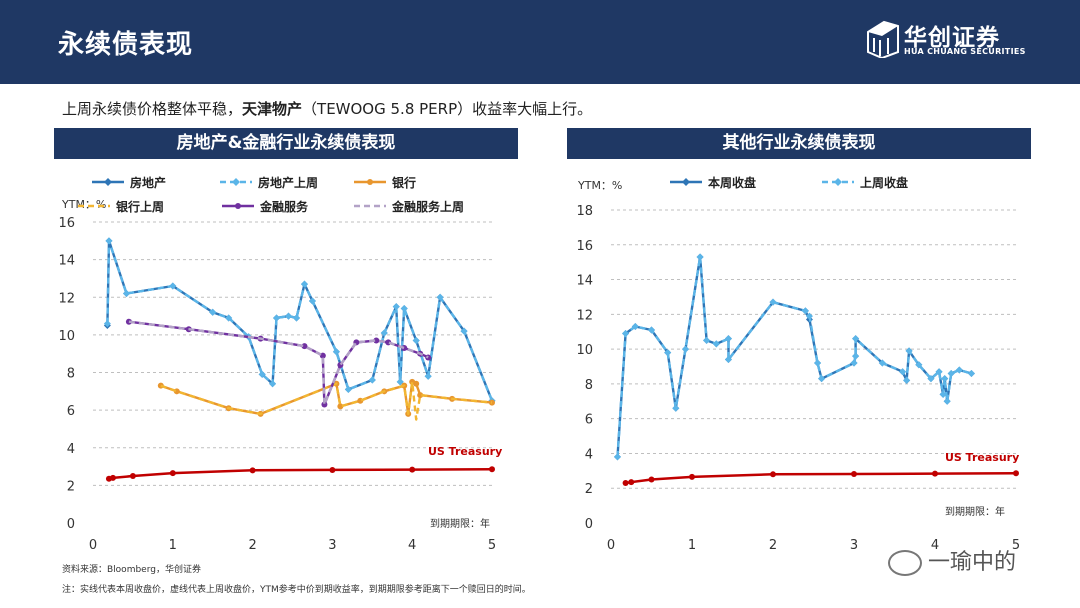 Image resolution: width=1080 pixels, height=608 pixels. Describe the element at coordinates (66, 298) in the screenshot. I see `y-tick-label: 12` at that location.